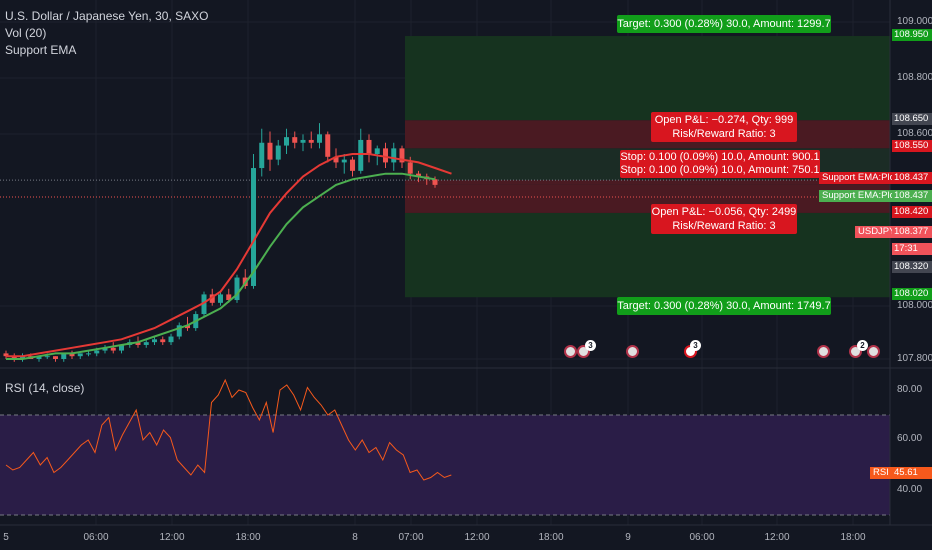 The image size is (932, 550). I want to click on rsi-tick: 60.00, so click(910, 438).